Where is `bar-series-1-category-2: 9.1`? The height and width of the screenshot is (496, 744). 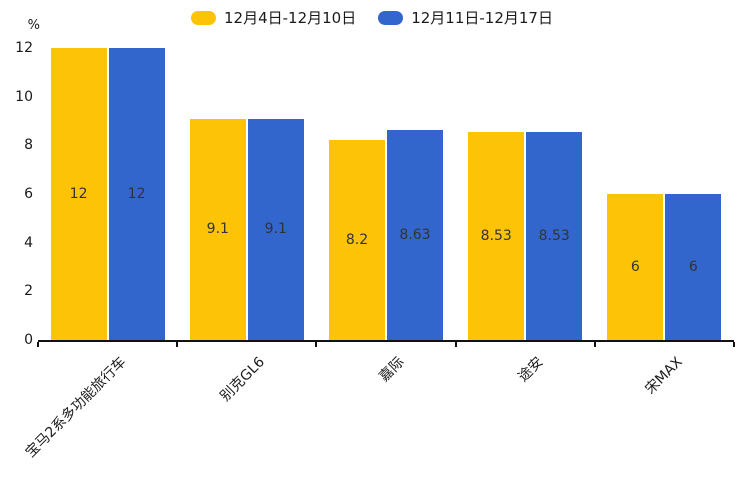 bar-series-1-category-2: 9.1 is located at coordinates (217, 229).